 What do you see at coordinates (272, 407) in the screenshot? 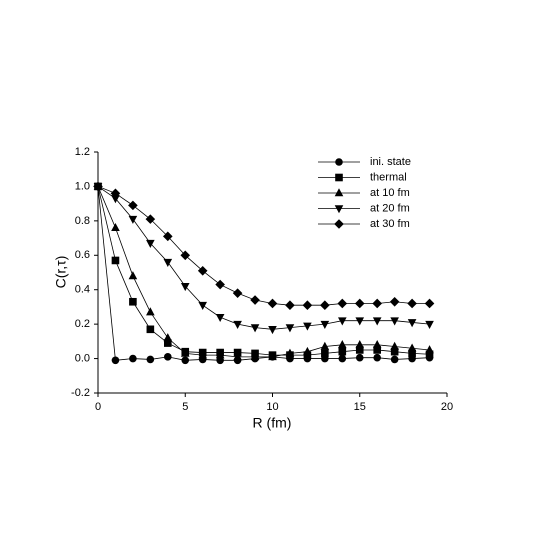
I see `x-tick-label: 10` at bounding box center [272, 407].